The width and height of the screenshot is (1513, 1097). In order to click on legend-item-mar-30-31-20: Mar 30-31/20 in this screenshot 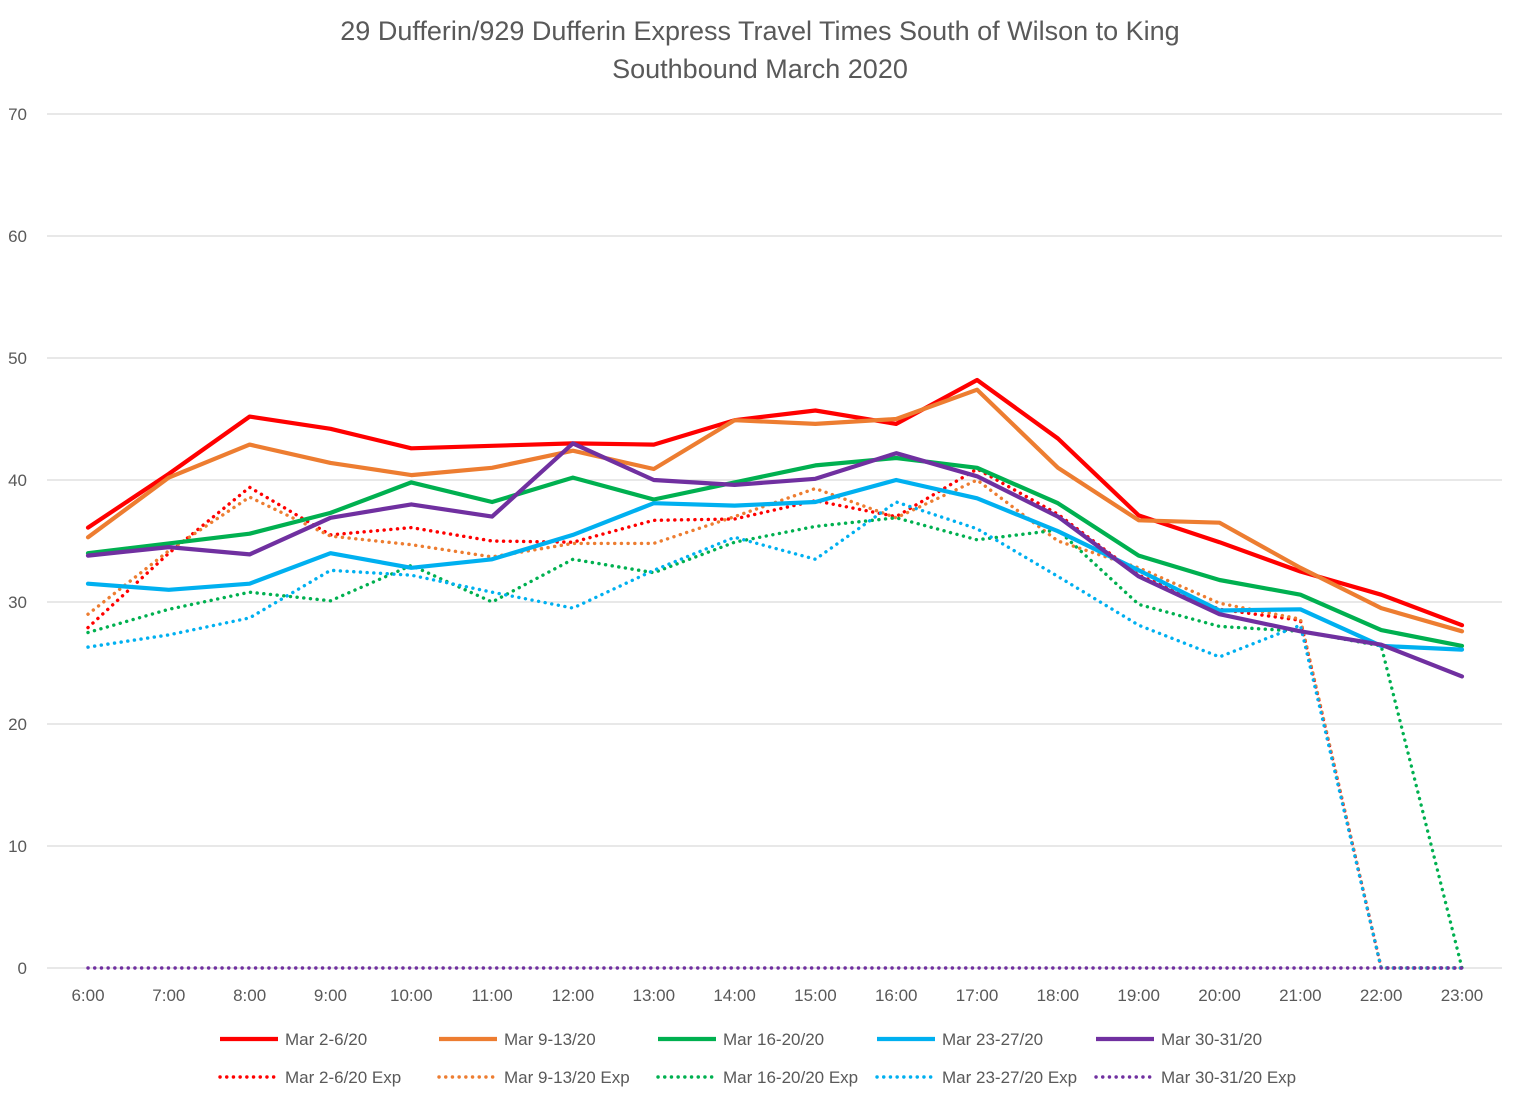, I will do `click(1179, 1039)`.